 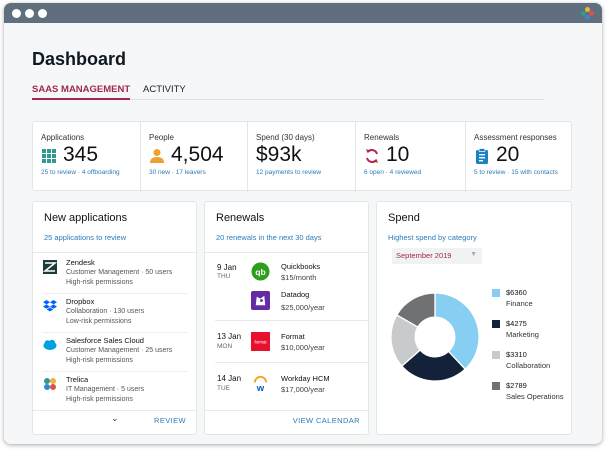 What do you see at coordinates (119, 350) in the screenshot?
I see `app-meta: Customer Management · 25 users` at bounding box center [119, 350].